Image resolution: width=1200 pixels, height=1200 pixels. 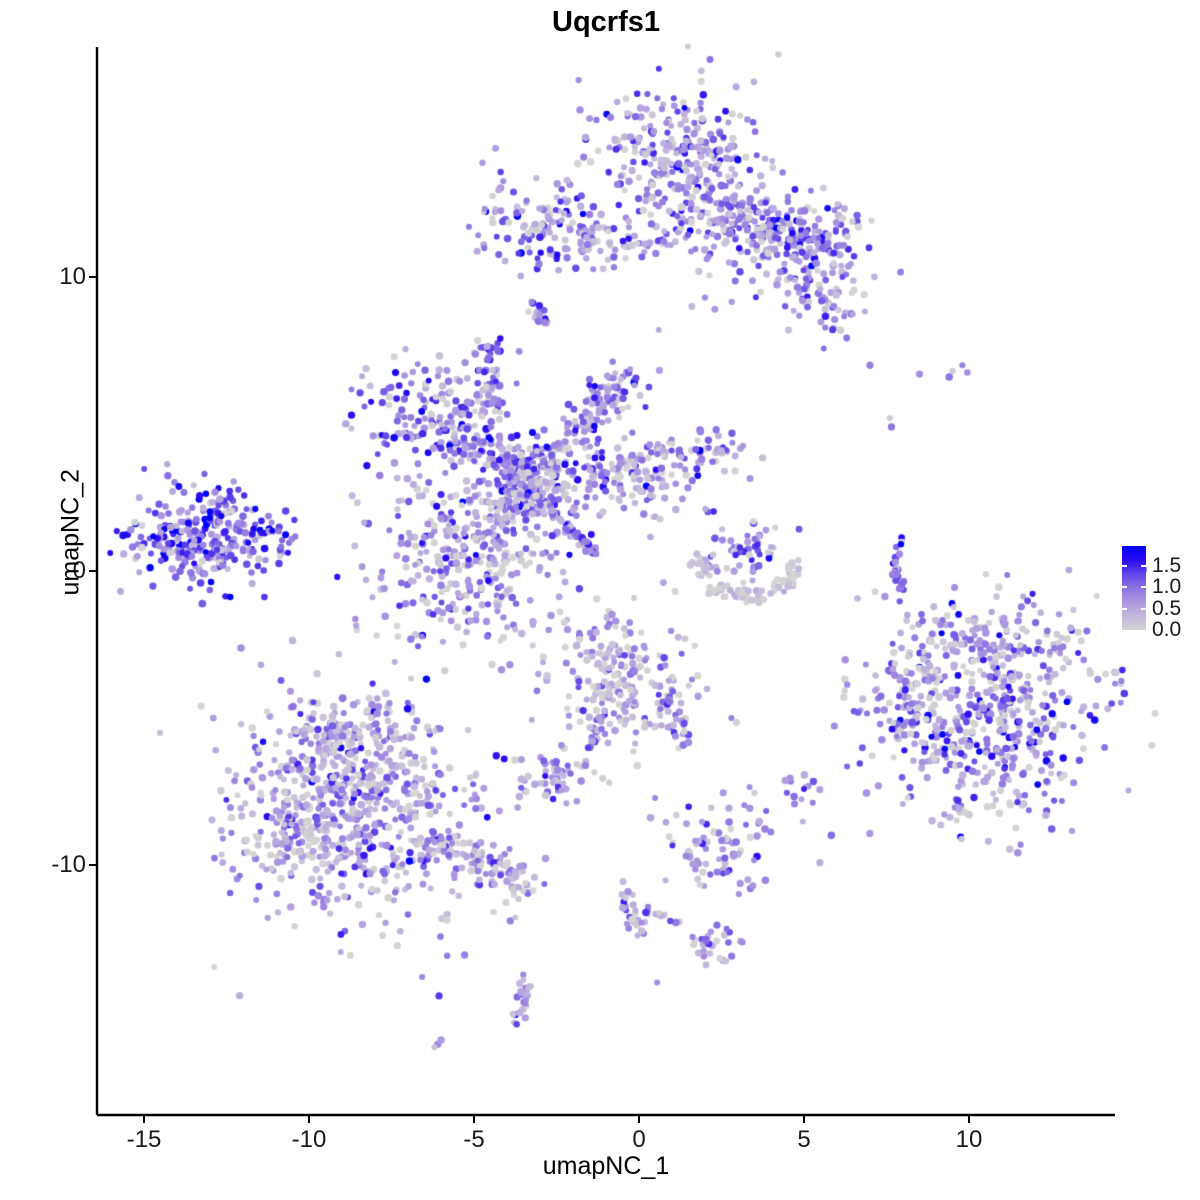 I want to click on x-axis-title: umapNC_1, so click(x=606, y=1166).